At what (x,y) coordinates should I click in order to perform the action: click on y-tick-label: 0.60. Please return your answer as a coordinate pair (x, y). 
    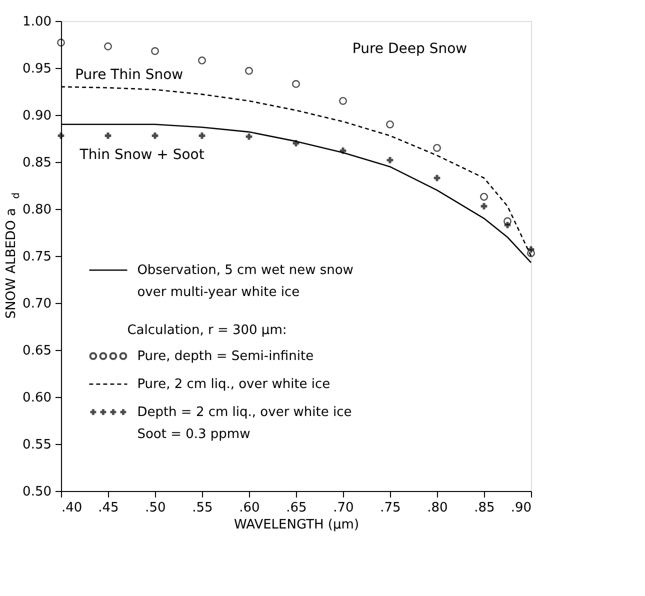
    Looking at the image, I should click on (37, 398).